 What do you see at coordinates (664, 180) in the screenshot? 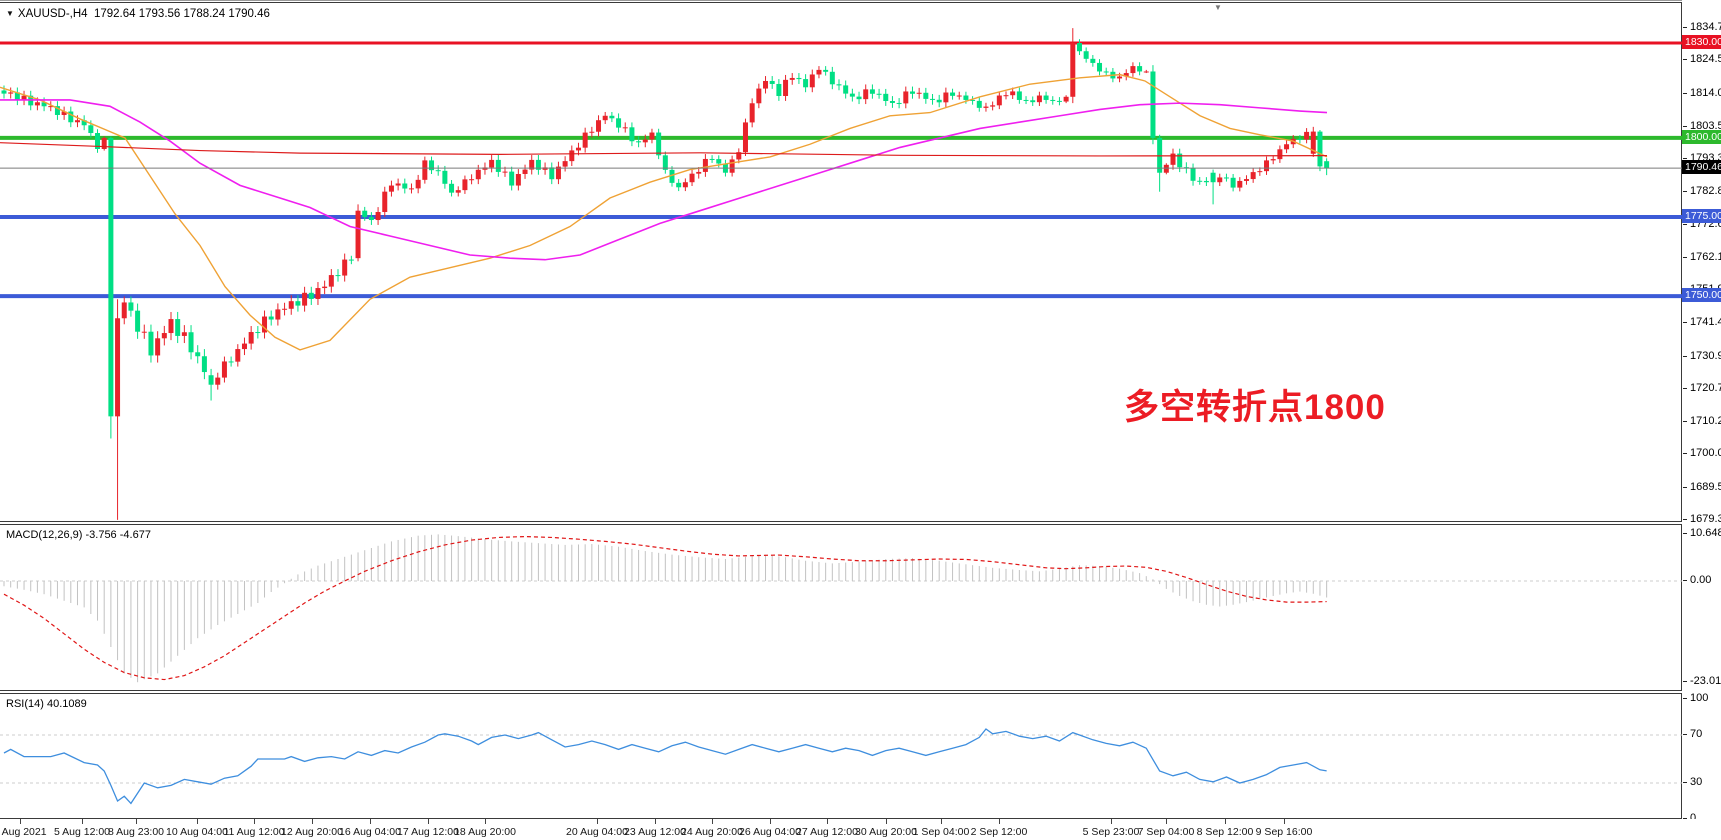
I see `ma-magenta` at bounding box center [664, 180].